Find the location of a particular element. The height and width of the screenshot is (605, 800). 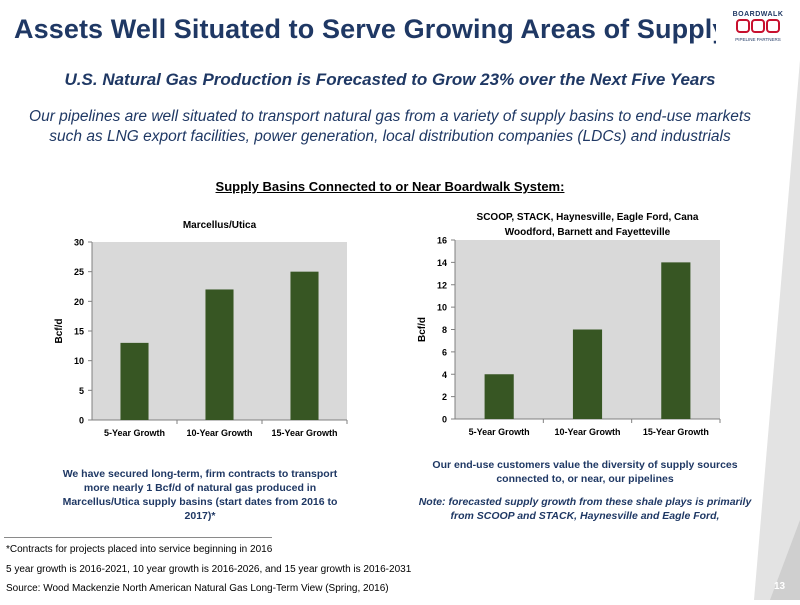

y-tick-label: 12 is located at coordinates (442, 285).